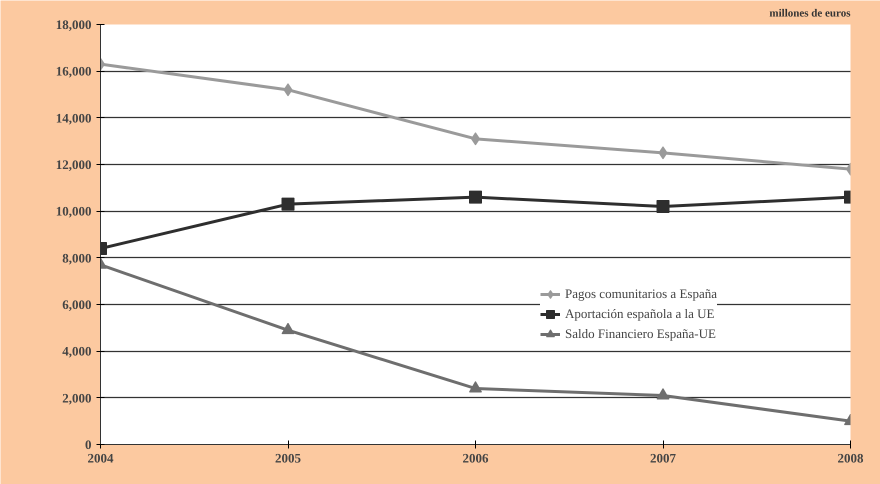  I want to click on y-tick-label: 4,000, so click(77, 351).